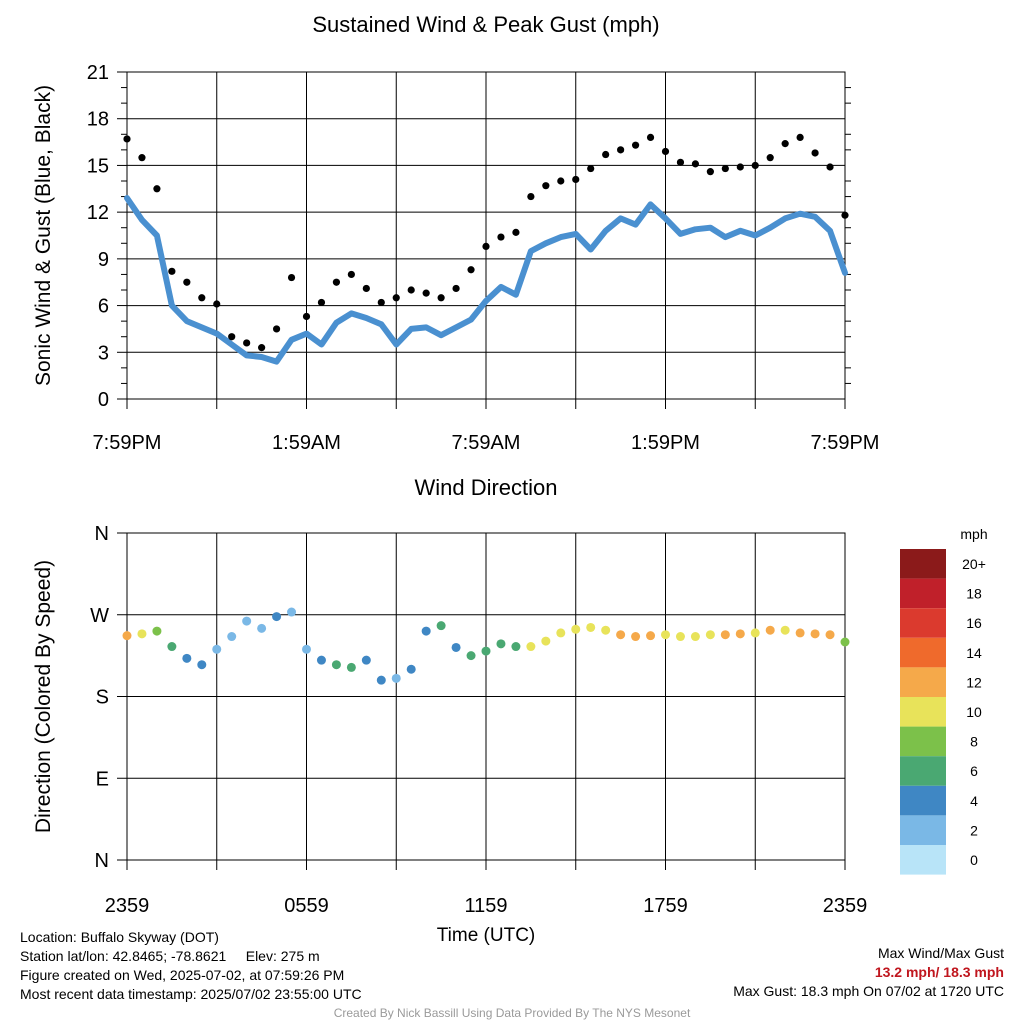 The width and height of the screenshot is (1024, 1024). What do you see at coordinates (127, 443) in the screenshot?
I see `x-tick-label: 7:59PM` at bounding box center [127, 443].